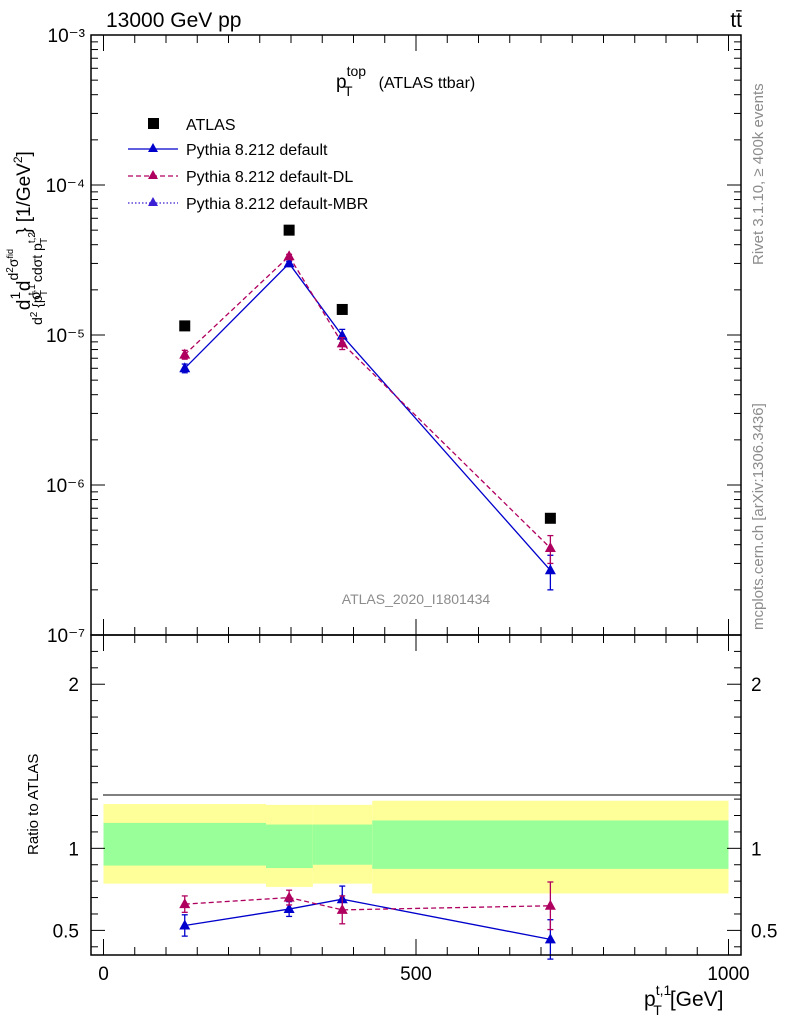  Describe the element at coordinates (34, 314) in the screenshot. I see `ylabel-part-10: 2` at that location.